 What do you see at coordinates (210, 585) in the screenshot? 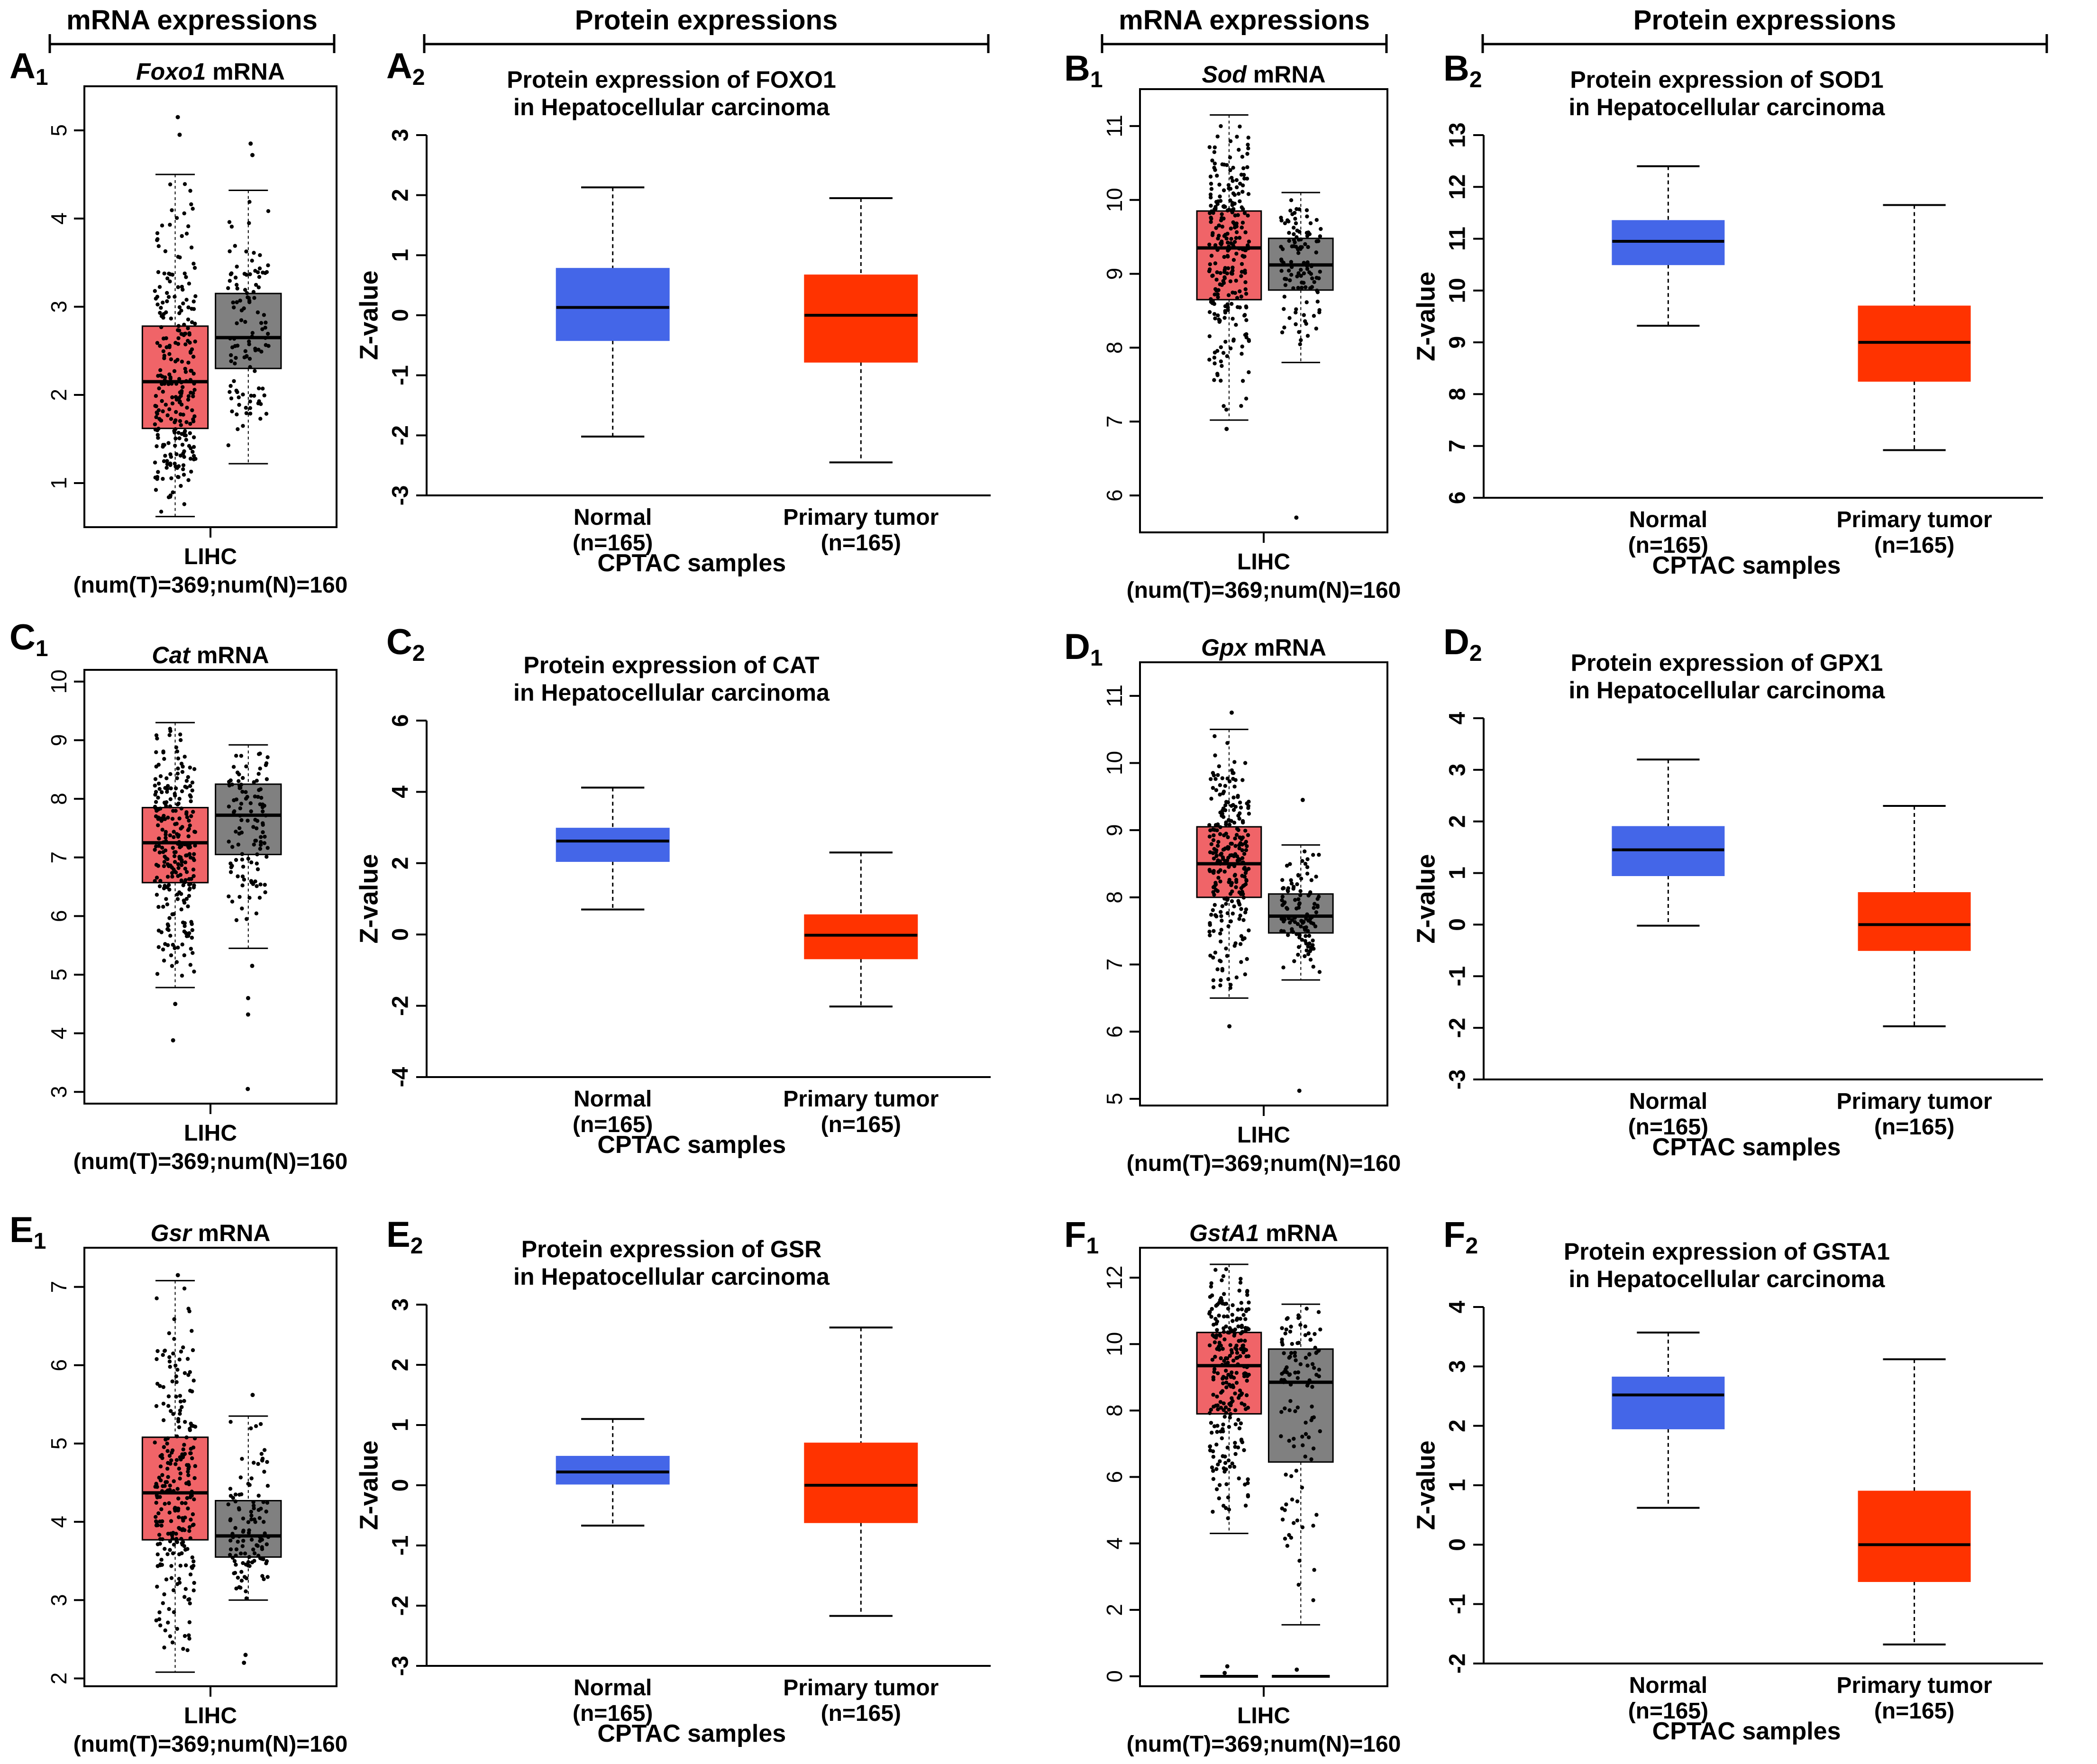
I see `x-label-counts: (num(T)=369;num(N)=160` at bounding box center [210, 585].